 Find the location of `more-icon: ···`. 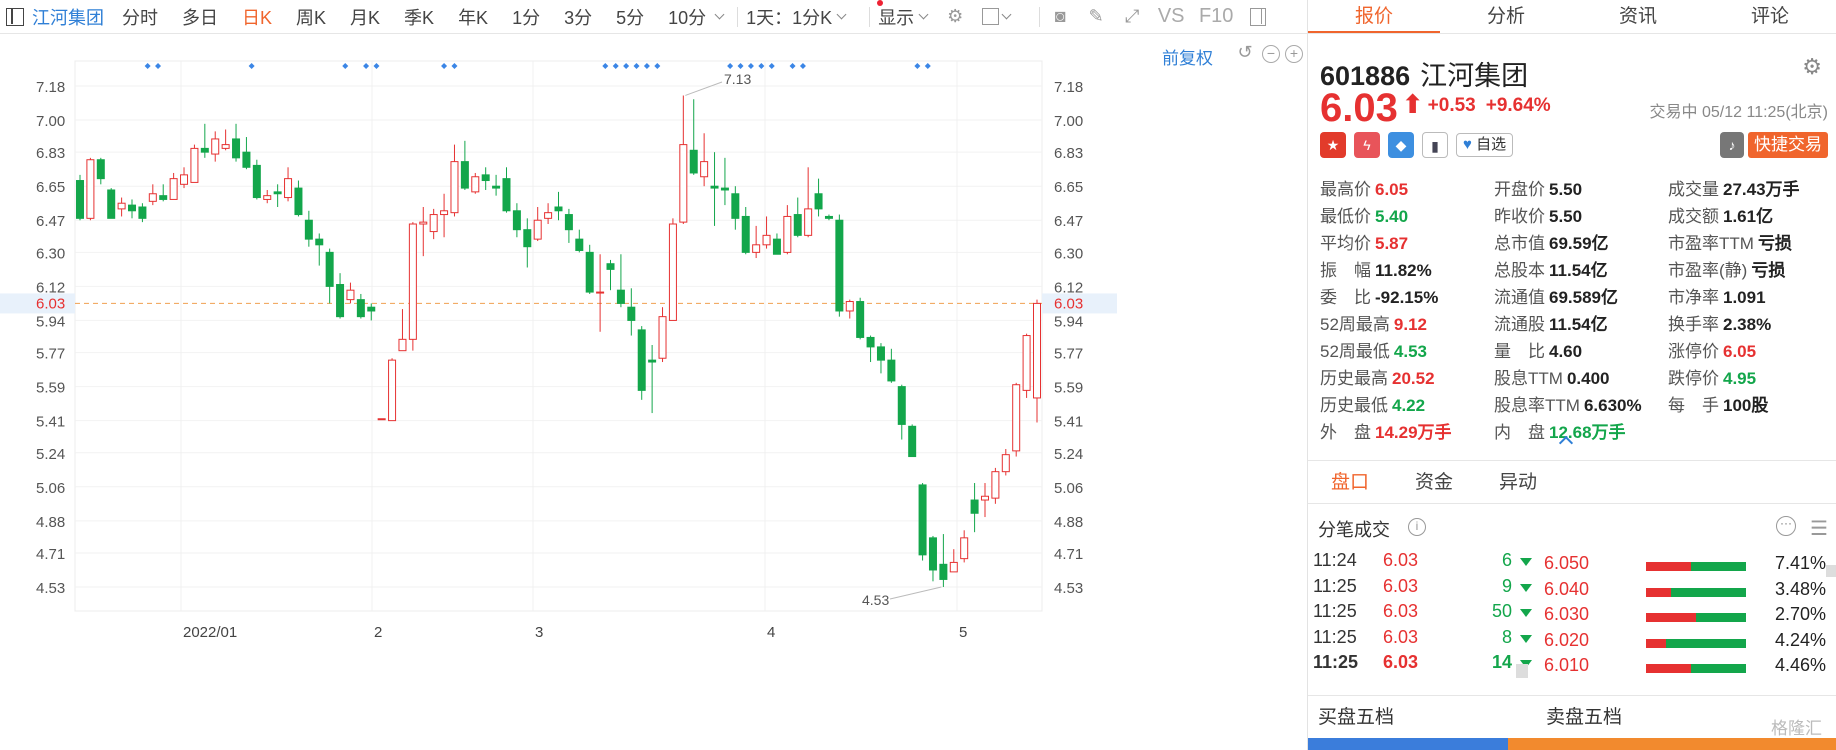

more-icon: ··· is located at coordinates (1786, 526).